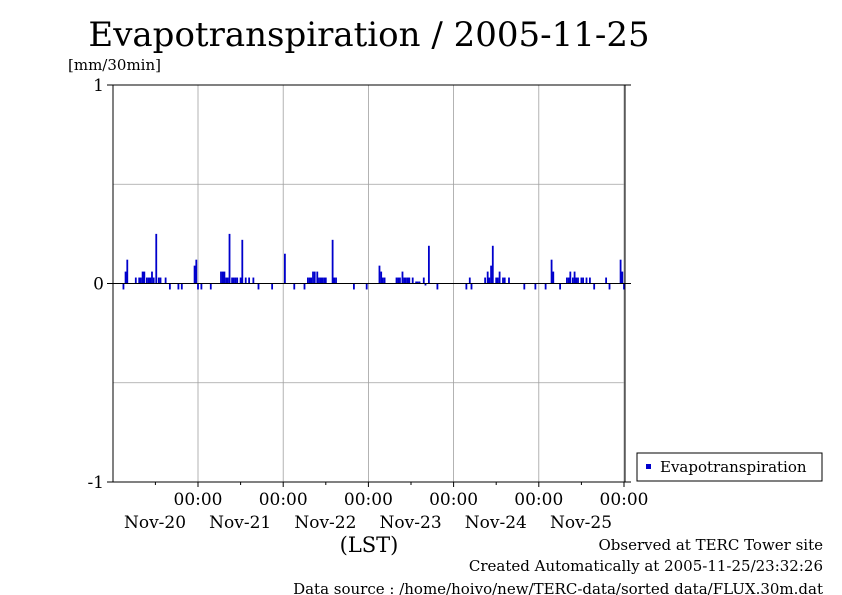 The image size is (842, 595). I want to click on x-tick-day-label: Nov-24, so click(496, 523).